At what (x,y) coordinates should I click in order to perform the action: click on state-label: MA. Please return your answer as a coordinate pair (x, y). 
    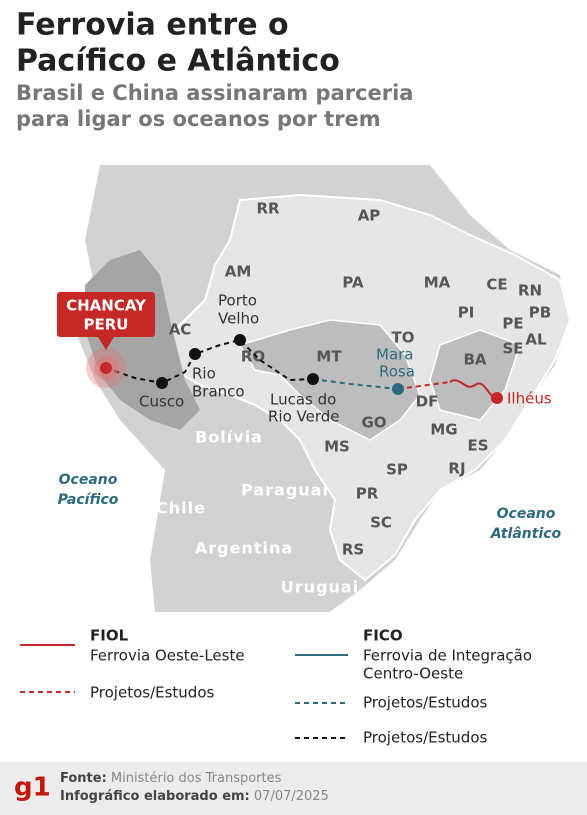
    Looking at the image, I should click on (437, 283).